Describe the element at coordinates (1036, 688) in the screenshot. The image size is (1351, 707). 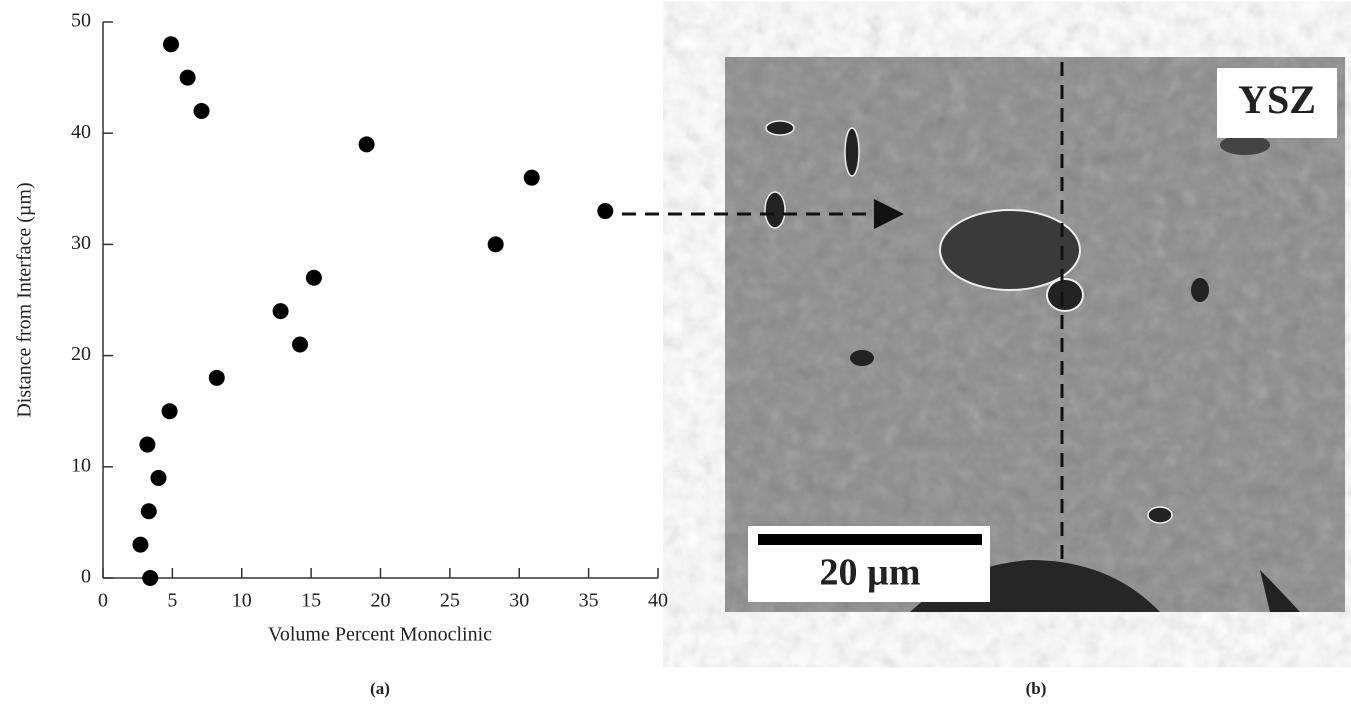
I see `panel-label: (b)` at that location.